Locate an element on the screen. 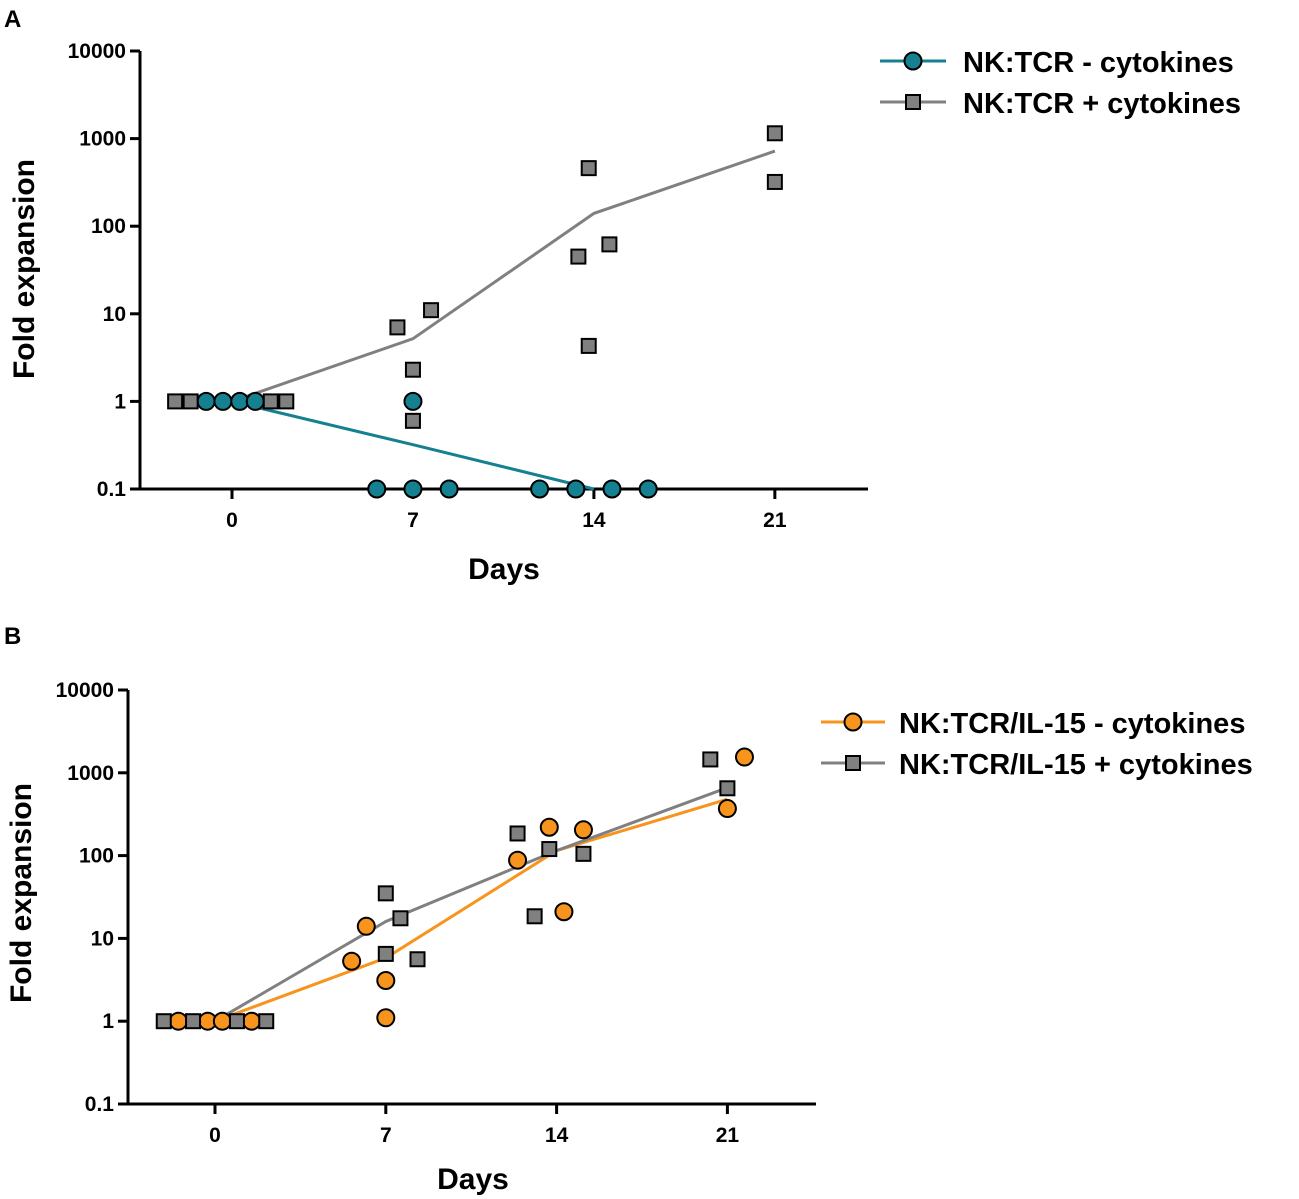 This screenshot has height=1199, width=1299. panel-letter-a: A is located at coordinates (12, 19).